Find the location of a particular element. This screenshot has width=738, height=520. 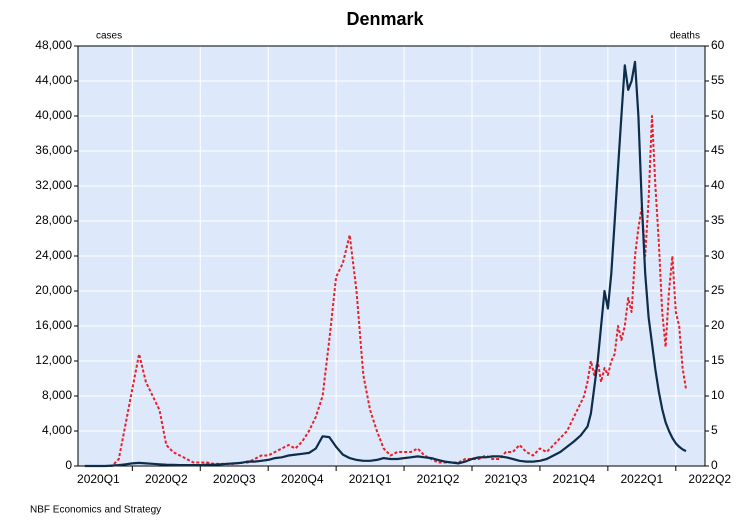

y-tick-label: 44,000 is located at coordinates (53, 80).